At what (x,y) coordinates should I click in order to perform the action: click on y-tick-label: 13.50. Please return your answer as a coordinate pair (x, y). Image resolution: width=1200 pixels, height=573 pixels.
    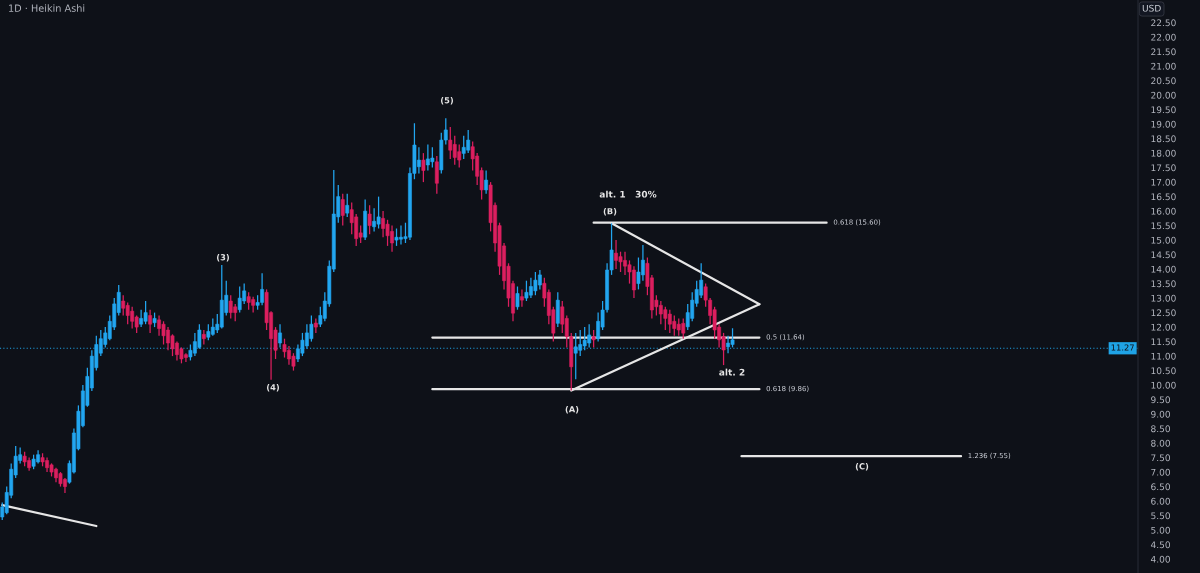
    Looking at the image, I should click on (1163, 284).